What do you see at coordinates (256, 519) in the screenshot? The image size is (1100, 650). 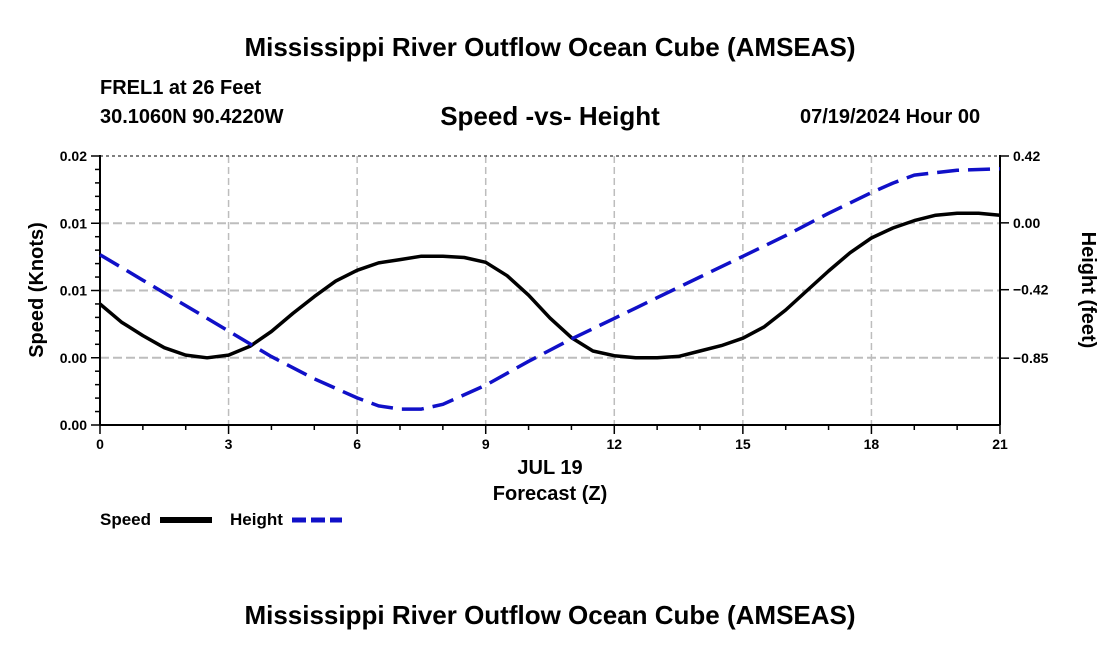 I see `legend-height-label: Height` at bounding box center [256, 519].